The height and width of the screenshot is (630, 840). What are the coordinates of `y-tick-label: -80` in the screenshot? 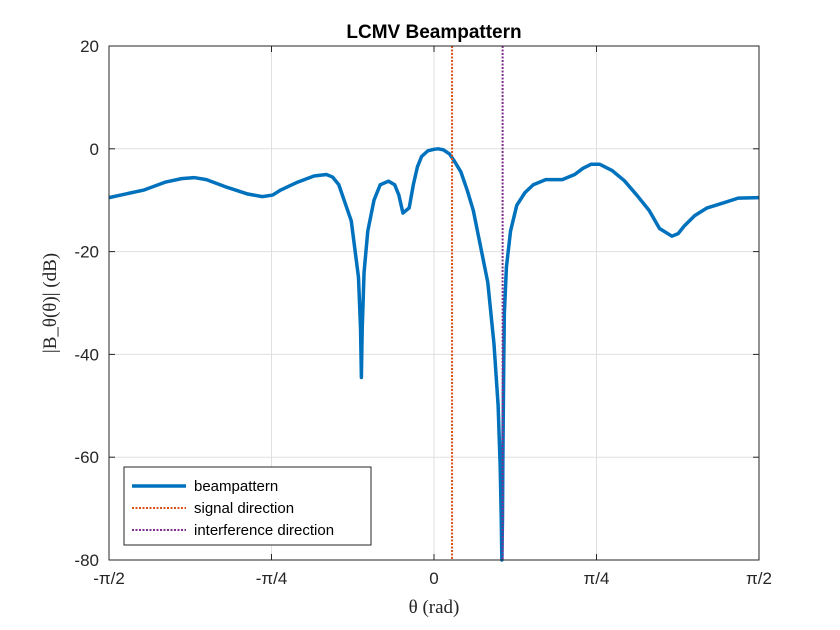 It's located at (86, 560).